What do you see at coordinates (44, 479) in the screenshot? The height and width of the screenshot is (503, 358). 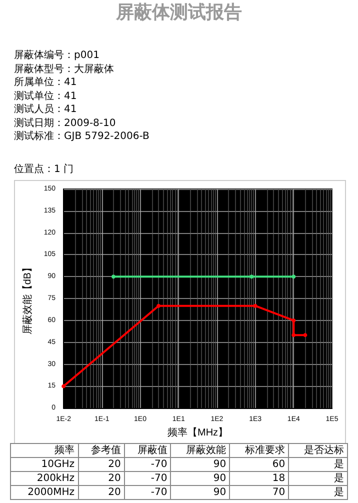 I see `text: 200kHz` at bounding box center [44, 479].